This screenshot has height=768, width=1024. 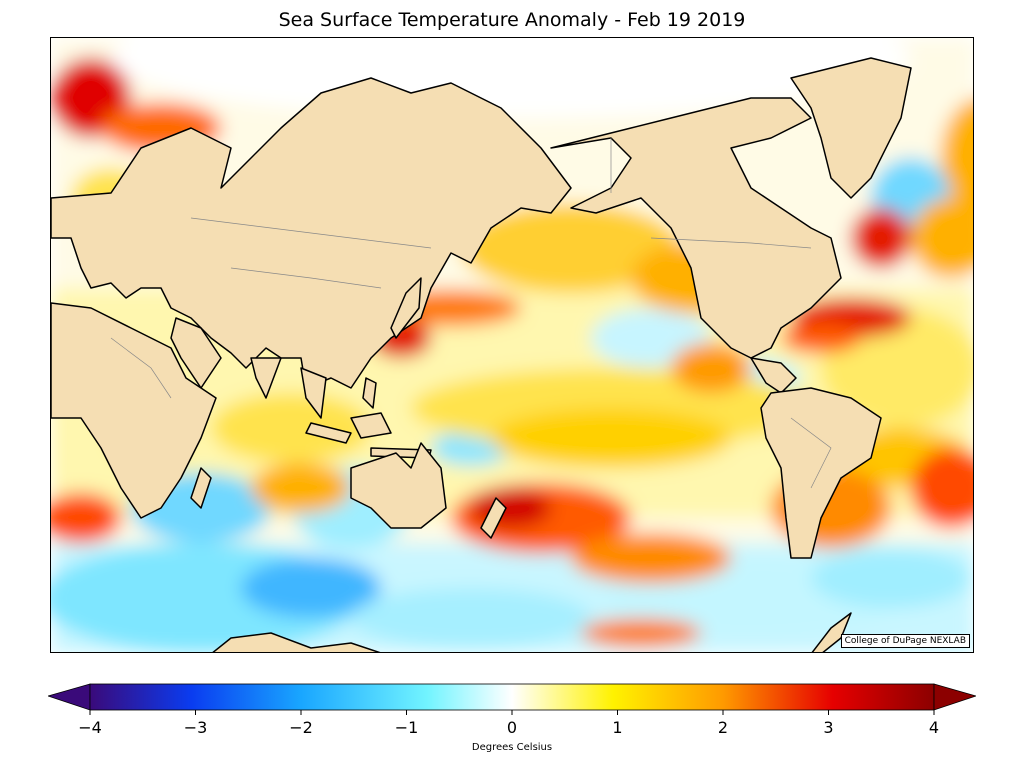 What do you see at coordinates (406, 727) in the screenshot?
I see `colorbar-tick-label: −1` at bounding box center [406, 727].